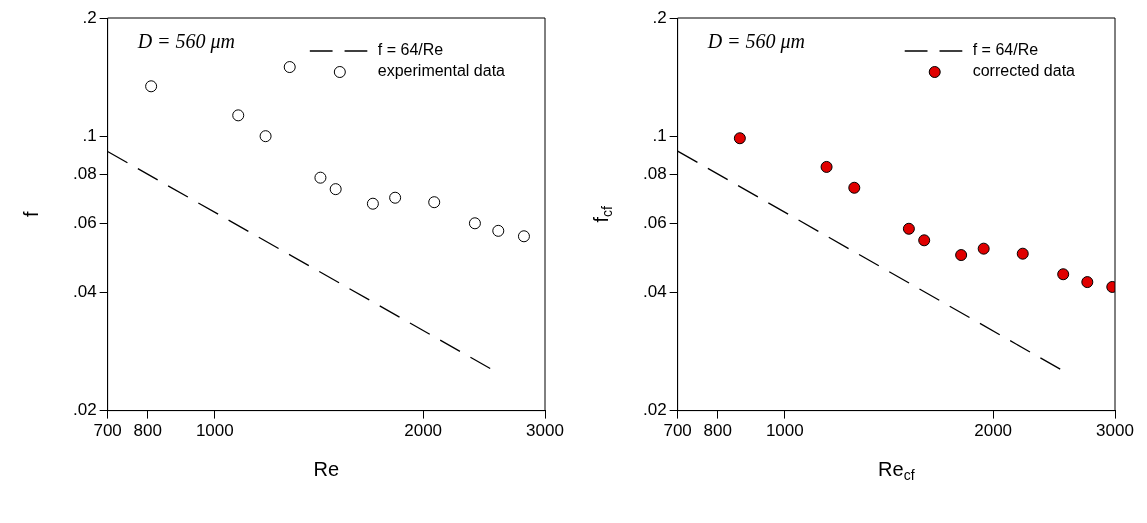 Image resolution: width=1147 pixels, height=523 pixels. Describe the element at coordinates (326, 469) in the screenshot. I see `x-axis-title: Re` at that location.